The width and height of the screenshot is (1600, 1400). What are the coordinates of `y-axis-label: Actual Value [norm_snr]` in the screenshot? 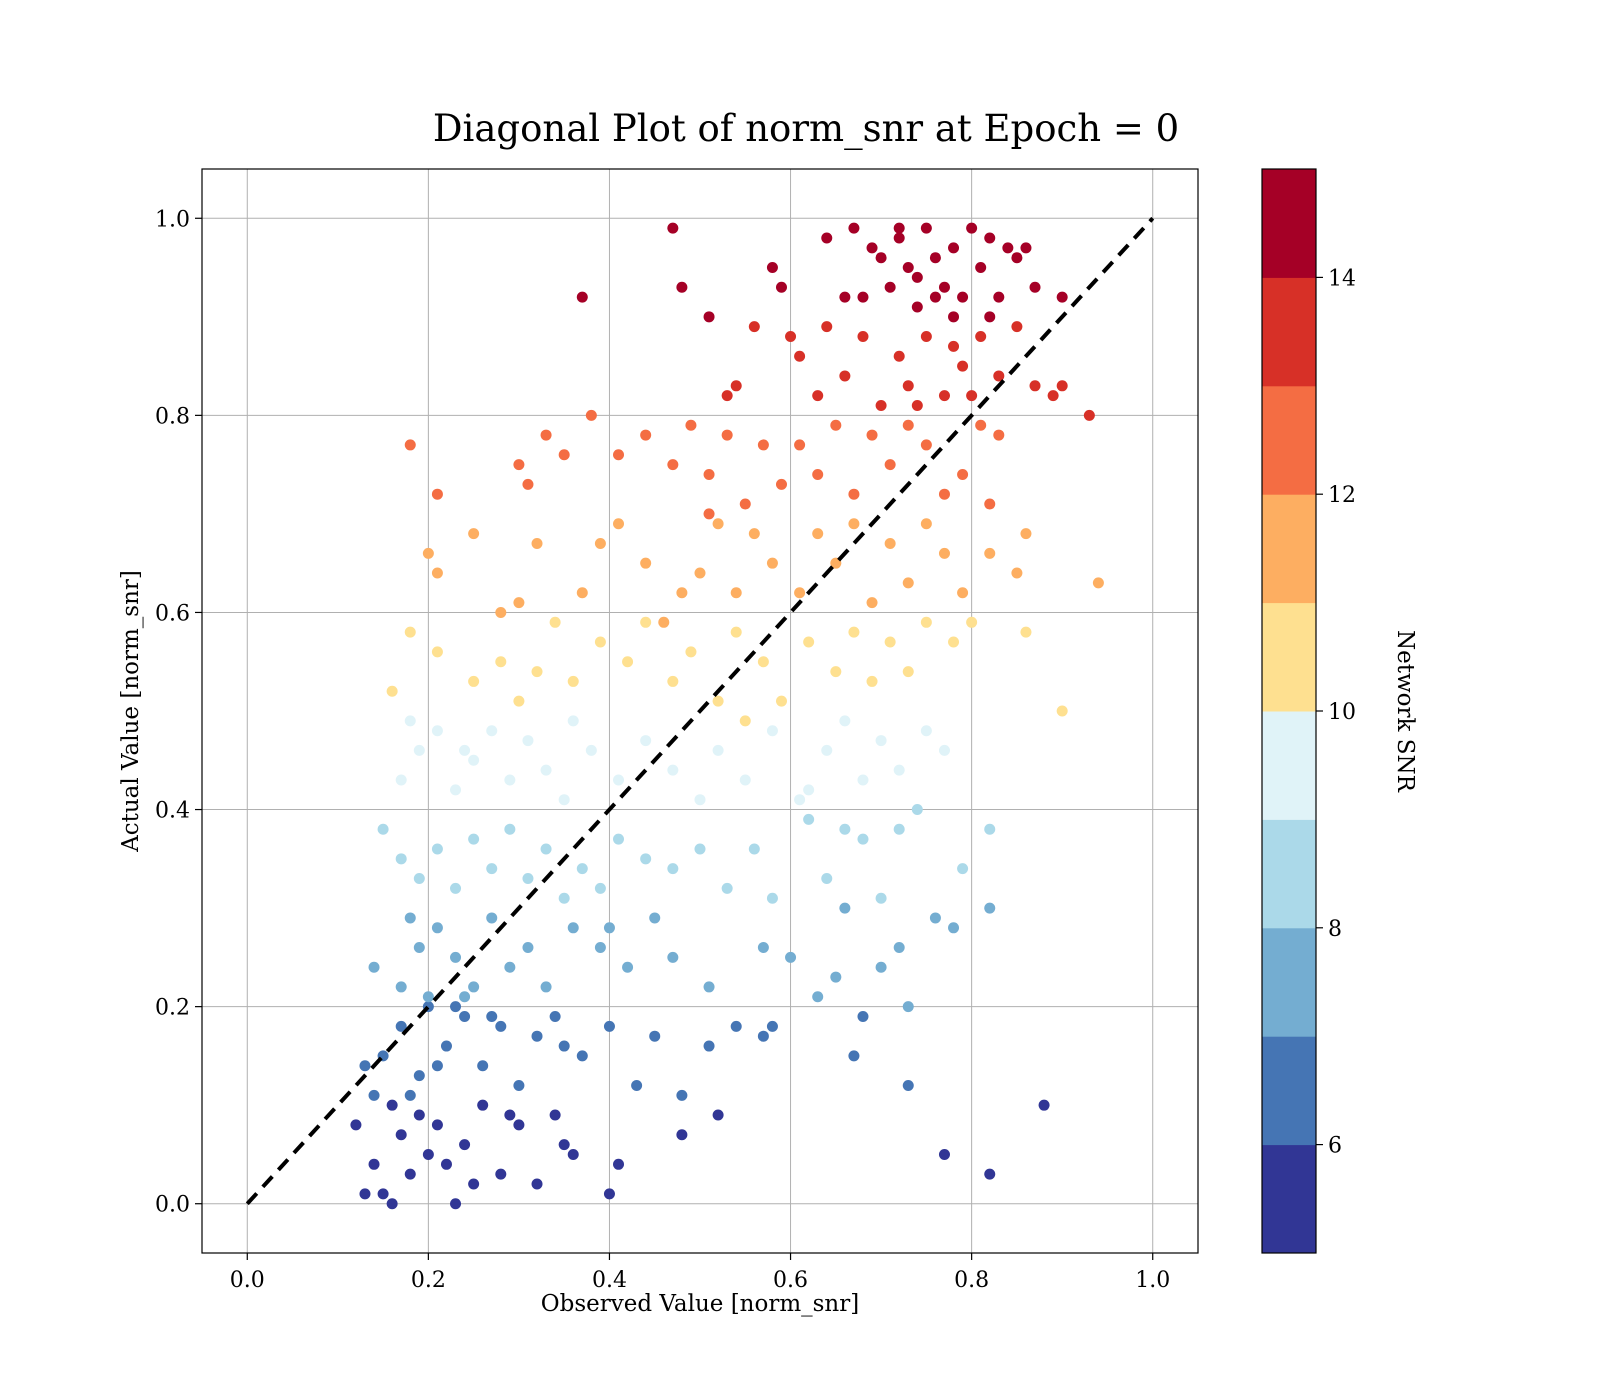 It's located at (131, 711).